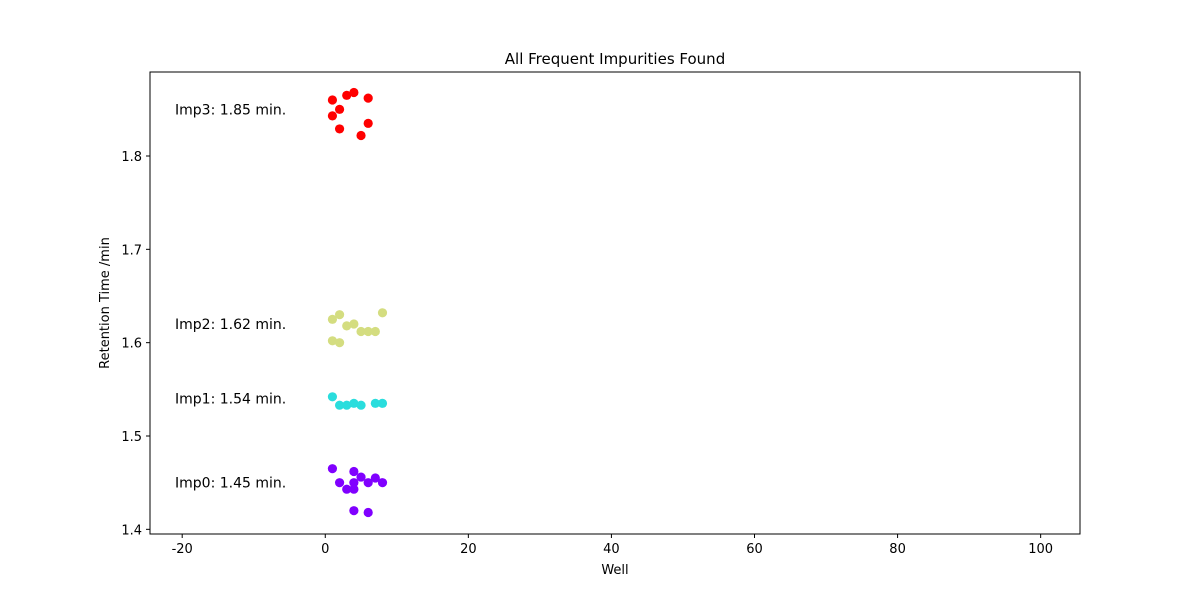  Describe the element at coordinates (131, 437) in the screenshot. I see `y-tick-label: 1.5` at that location.